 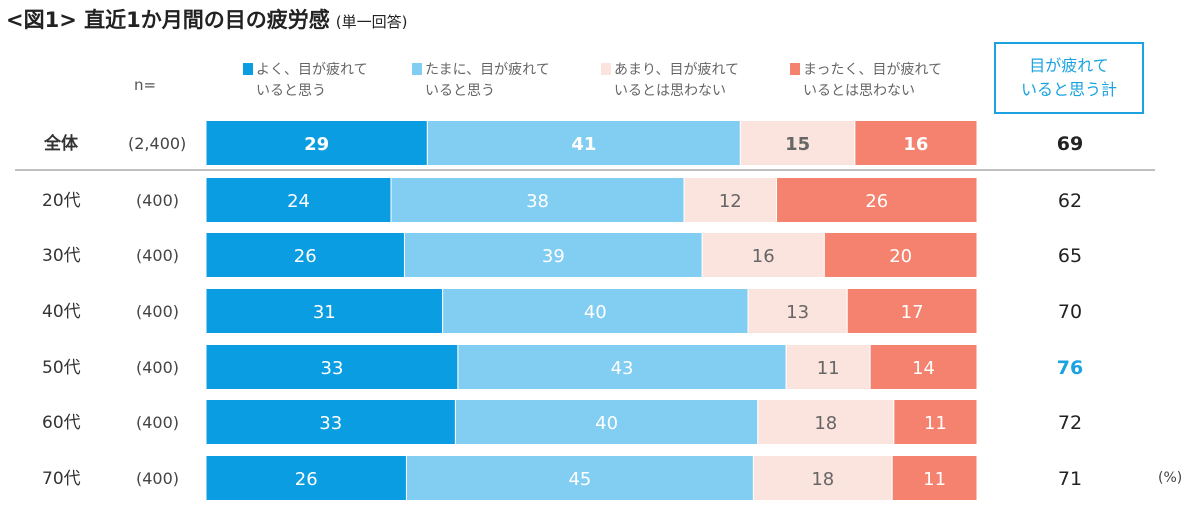 What do you see at coordinates (207, 20) in the screenshot?
I see `chart-title: <図1> 直近1か月間の目の疲労感 (単一回答)` at bounding box center [207, 20].